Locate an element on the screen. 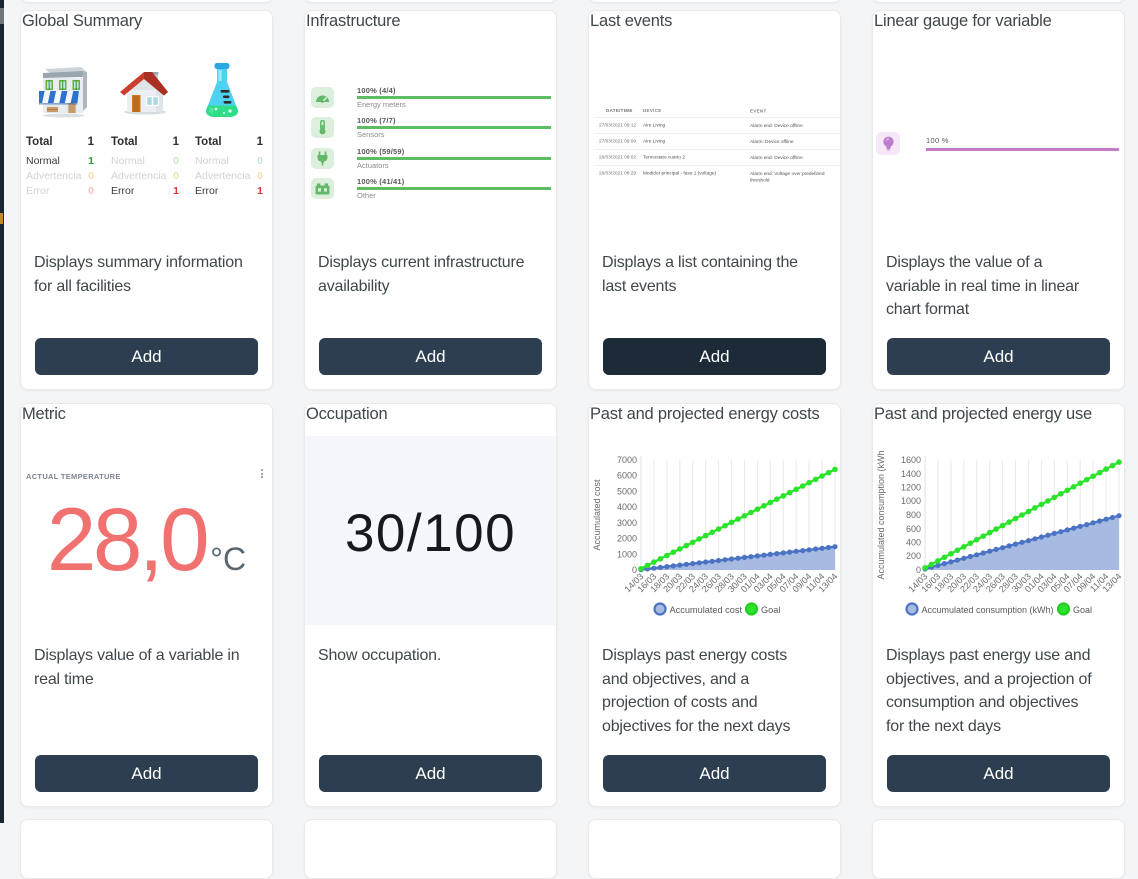 The width and height of the screenshot is (1138, 879). svg-text: 2000 is located at coordinates (627, 539).